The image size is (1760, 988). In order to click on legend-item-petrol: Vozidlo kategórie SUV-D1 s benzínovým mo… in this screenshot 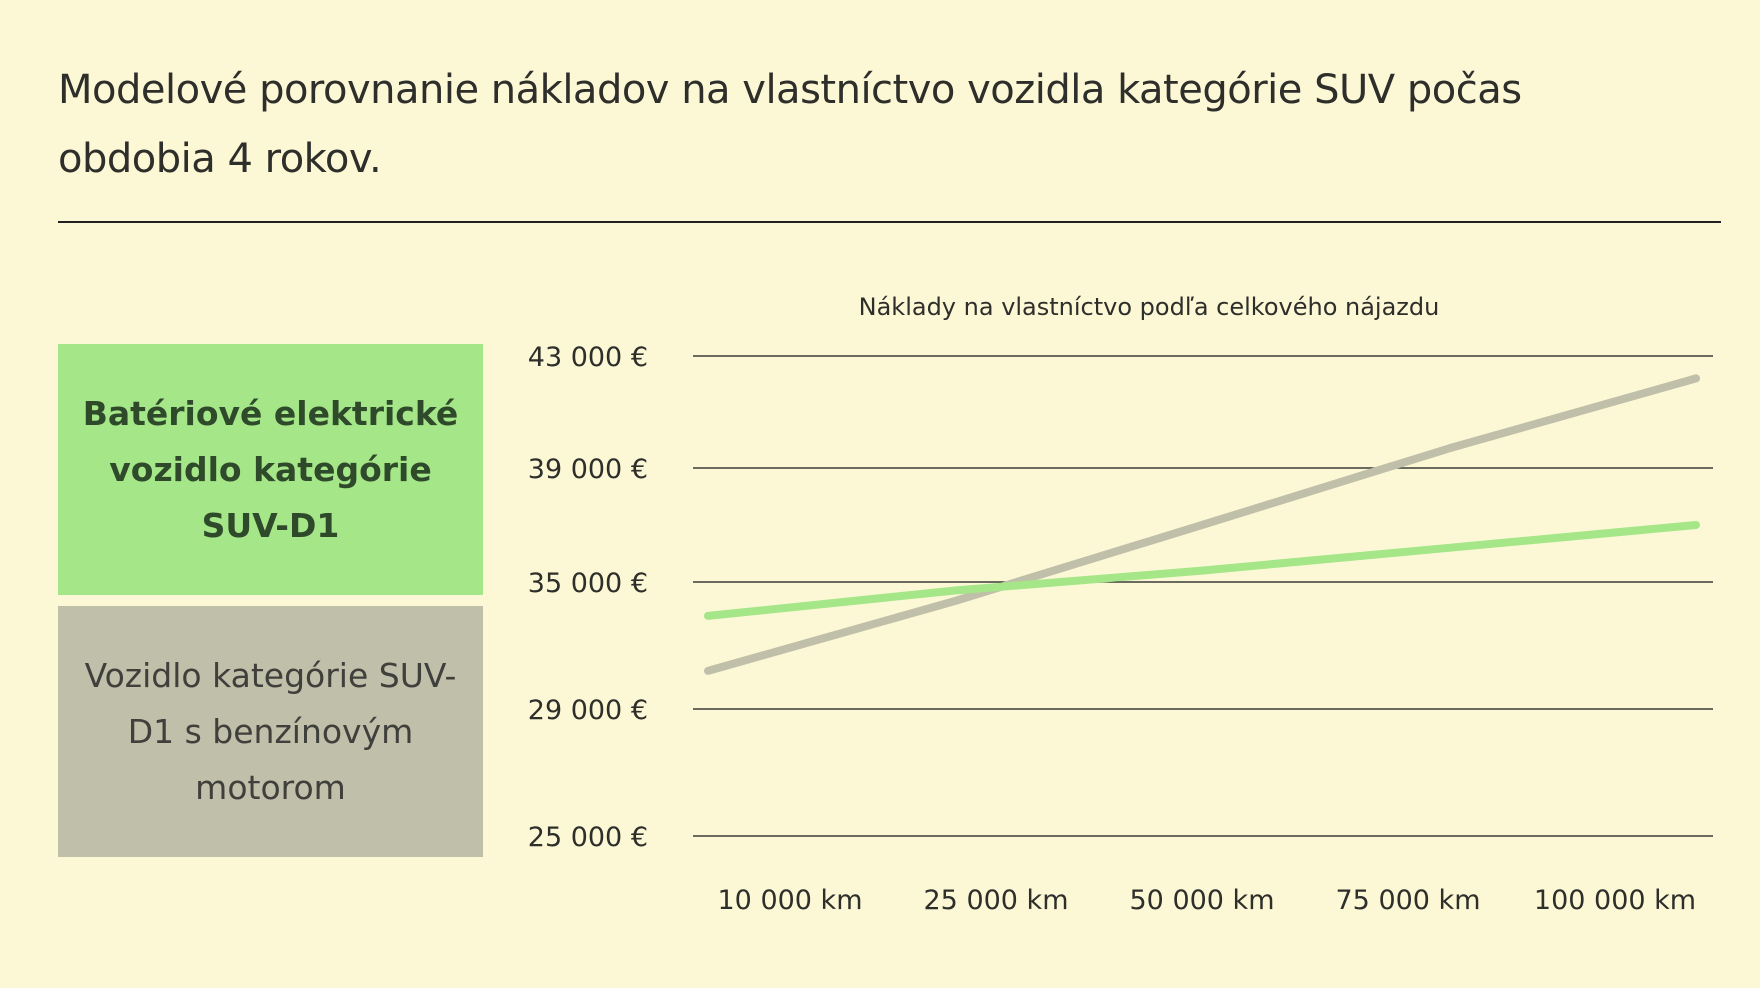, I will do `click(270, 731)`.